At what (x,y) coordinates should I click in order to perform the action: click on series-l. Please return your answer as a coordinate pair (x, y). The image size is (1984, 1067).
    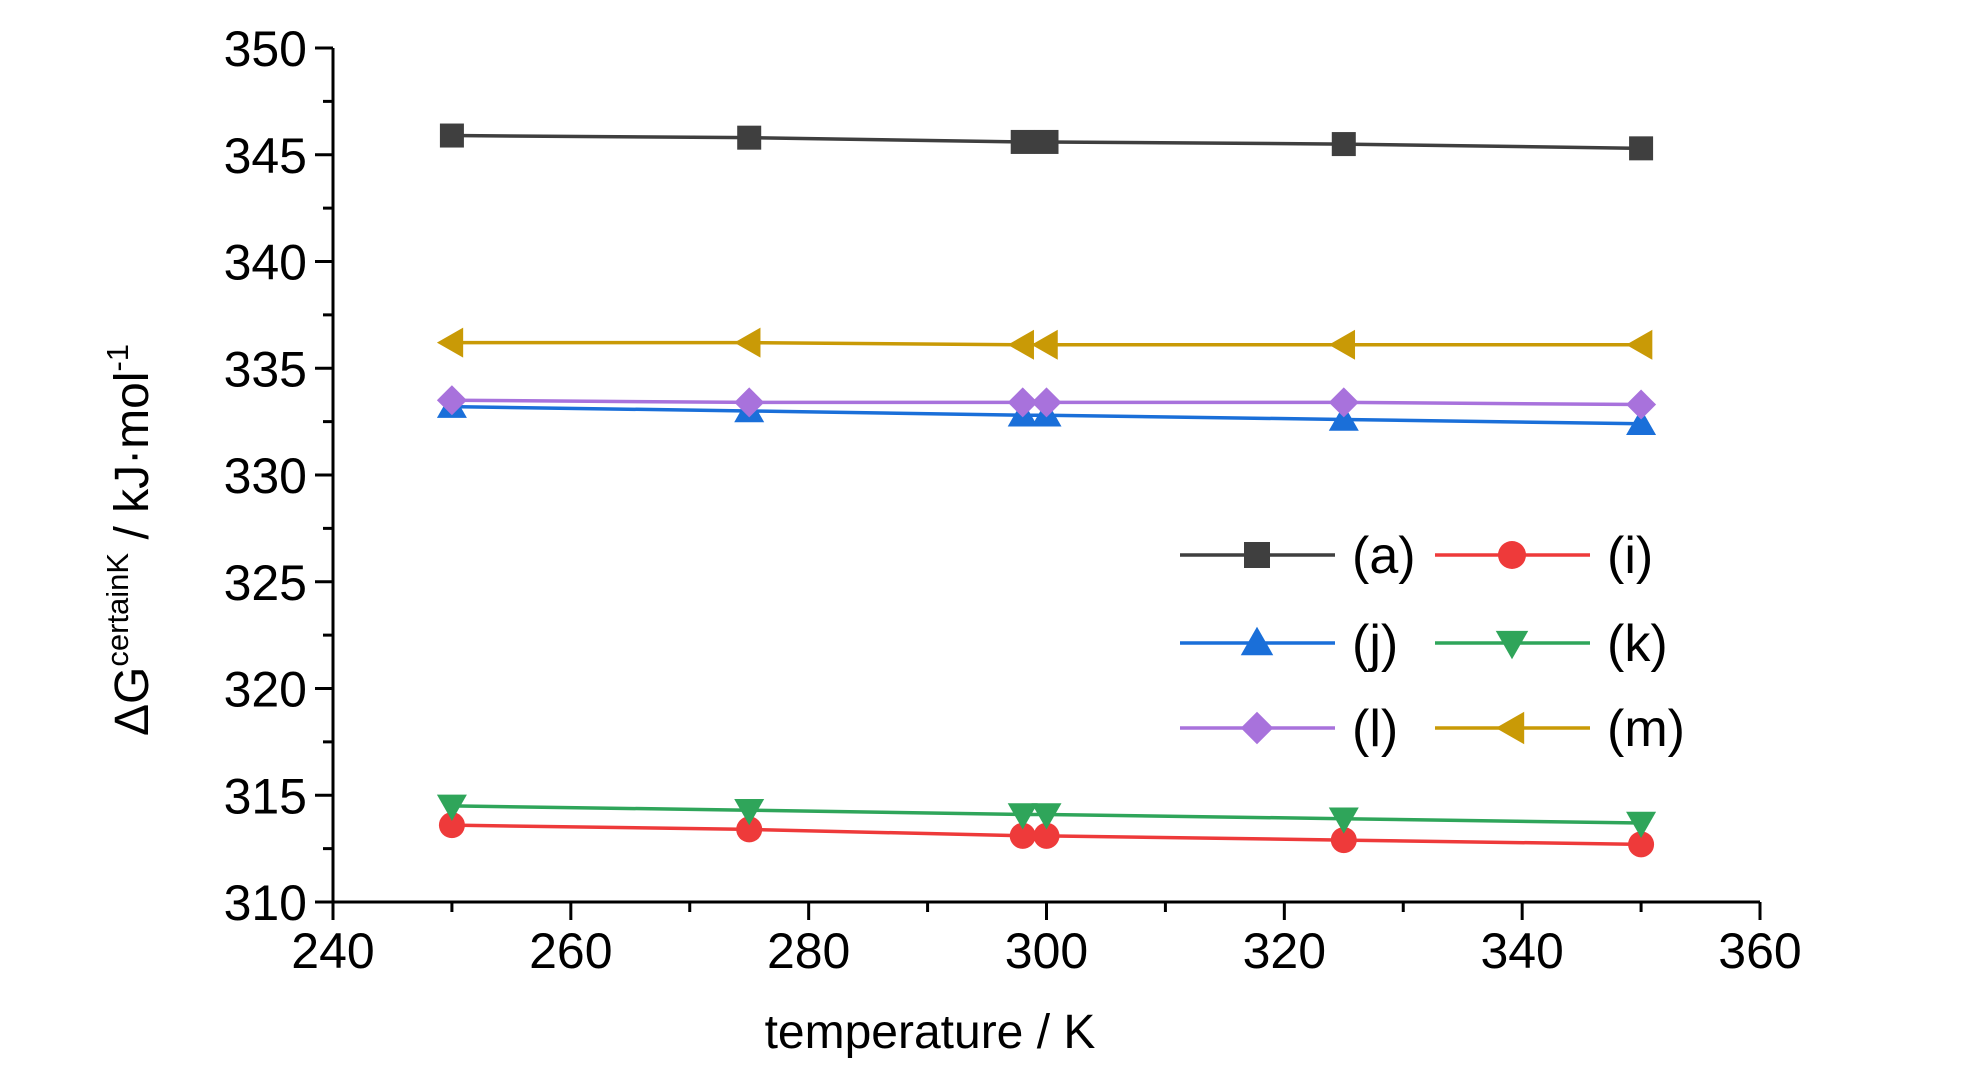
    Looking at the image, I should click on (1046, 402).